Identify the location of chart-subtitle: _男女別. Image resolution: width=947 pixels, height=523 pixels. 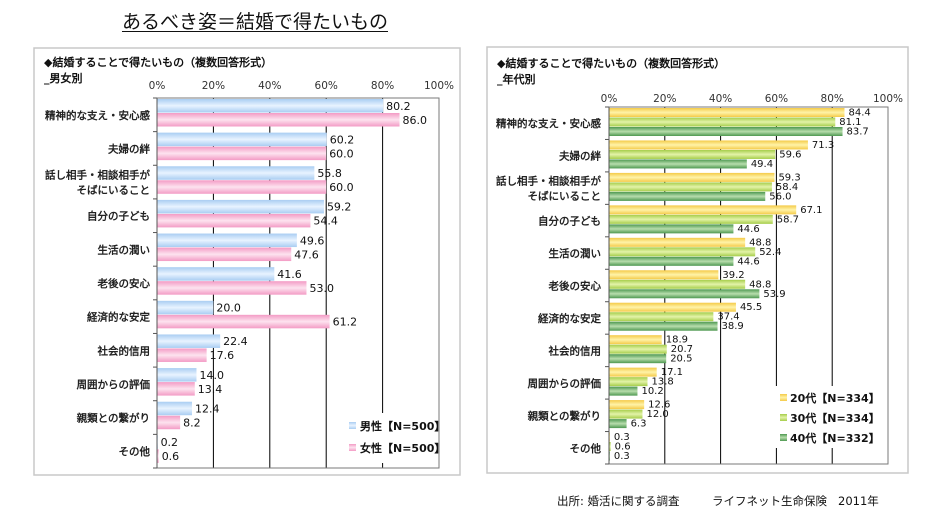
(63, 78).